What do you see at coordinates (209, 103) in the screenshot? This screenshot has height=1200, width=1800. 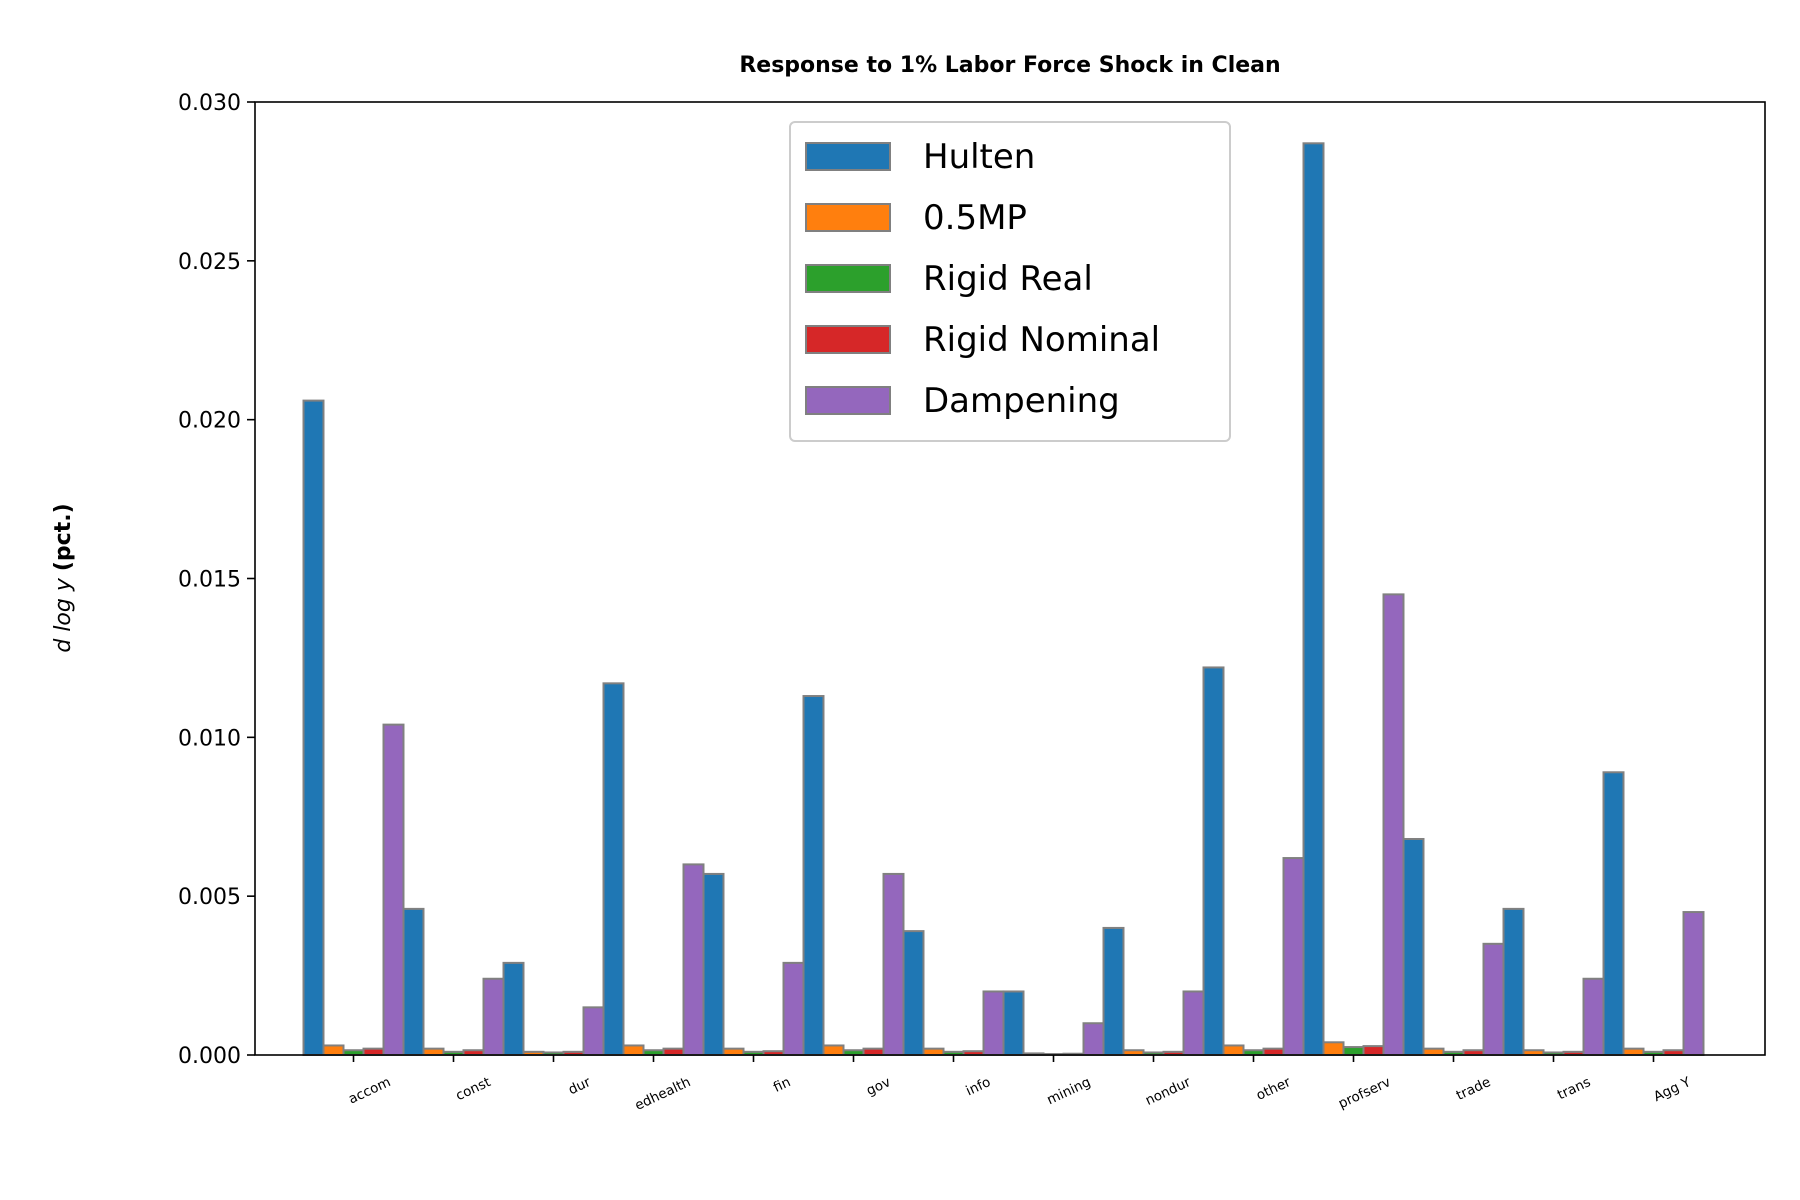 I see `y-tick-label-6: 0.030` at bounding box center [209, 103].